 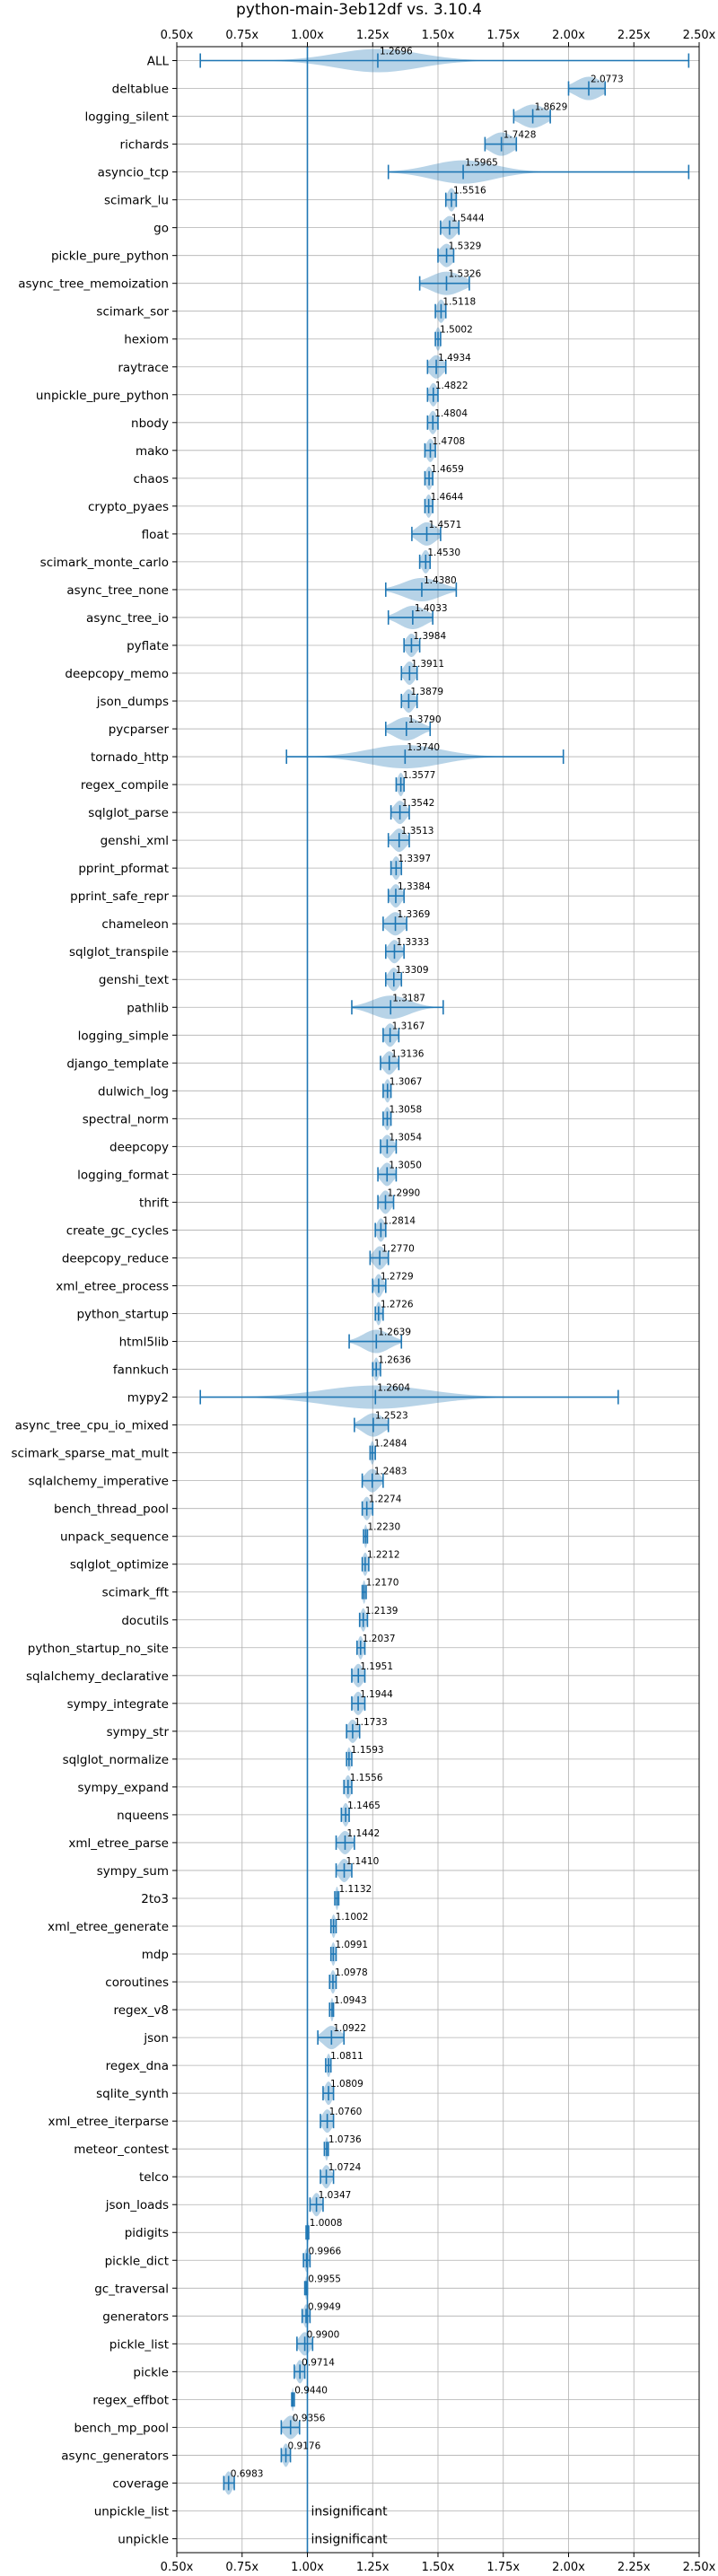 What do you see at coordinates (367, 1750) in the screenshot?
I see `value-label: 1.1593` at bounding box center [367, 1750].